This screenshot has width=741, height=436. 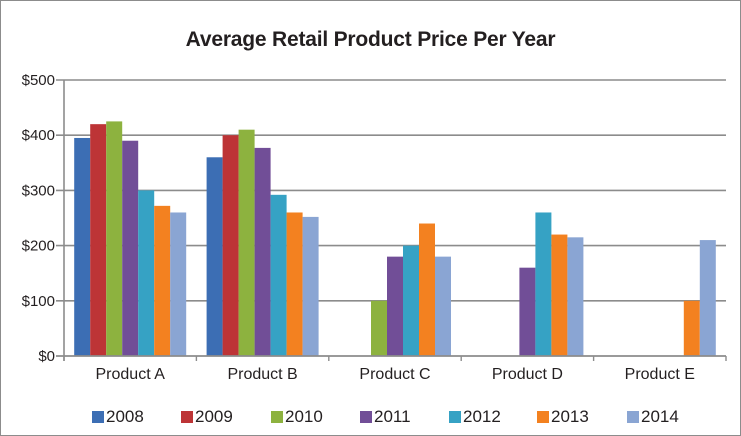 I want to click on legend-item-2014: 2014, so click(x=653, y=417).